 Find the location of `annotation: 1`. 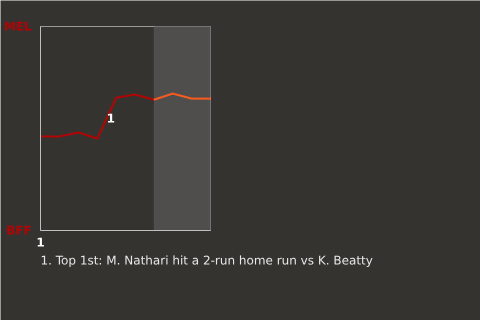

annotation: 1 is located at coordinates (110, 119).